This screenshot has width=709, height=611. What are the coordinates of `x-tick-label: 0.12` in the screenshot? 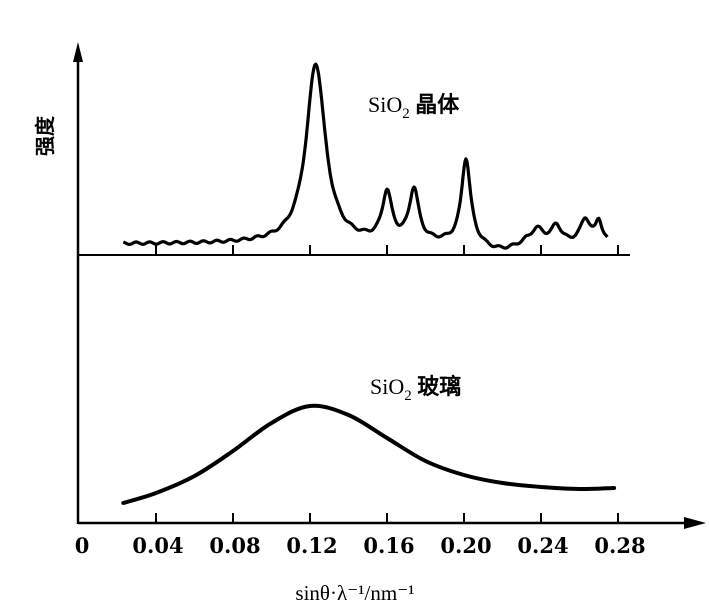 It's located at (311, 545).